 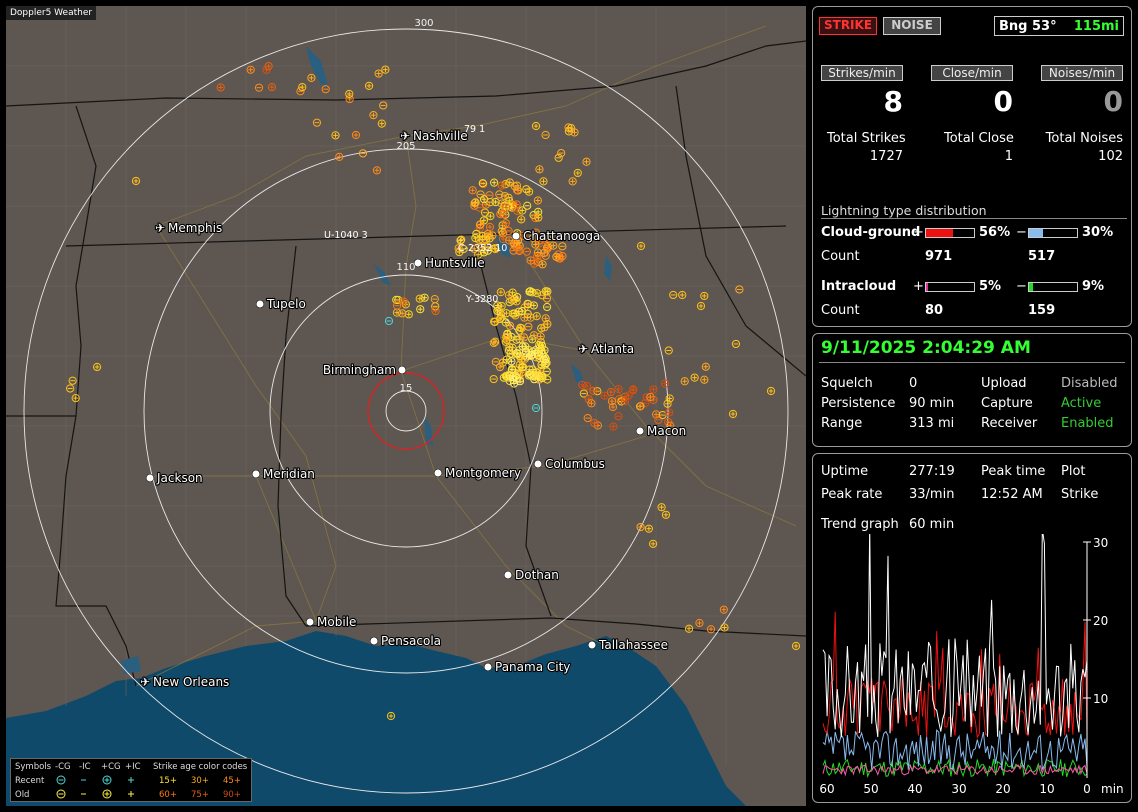 I want to click on capture-value: Active, so click(x=1081, y=403).